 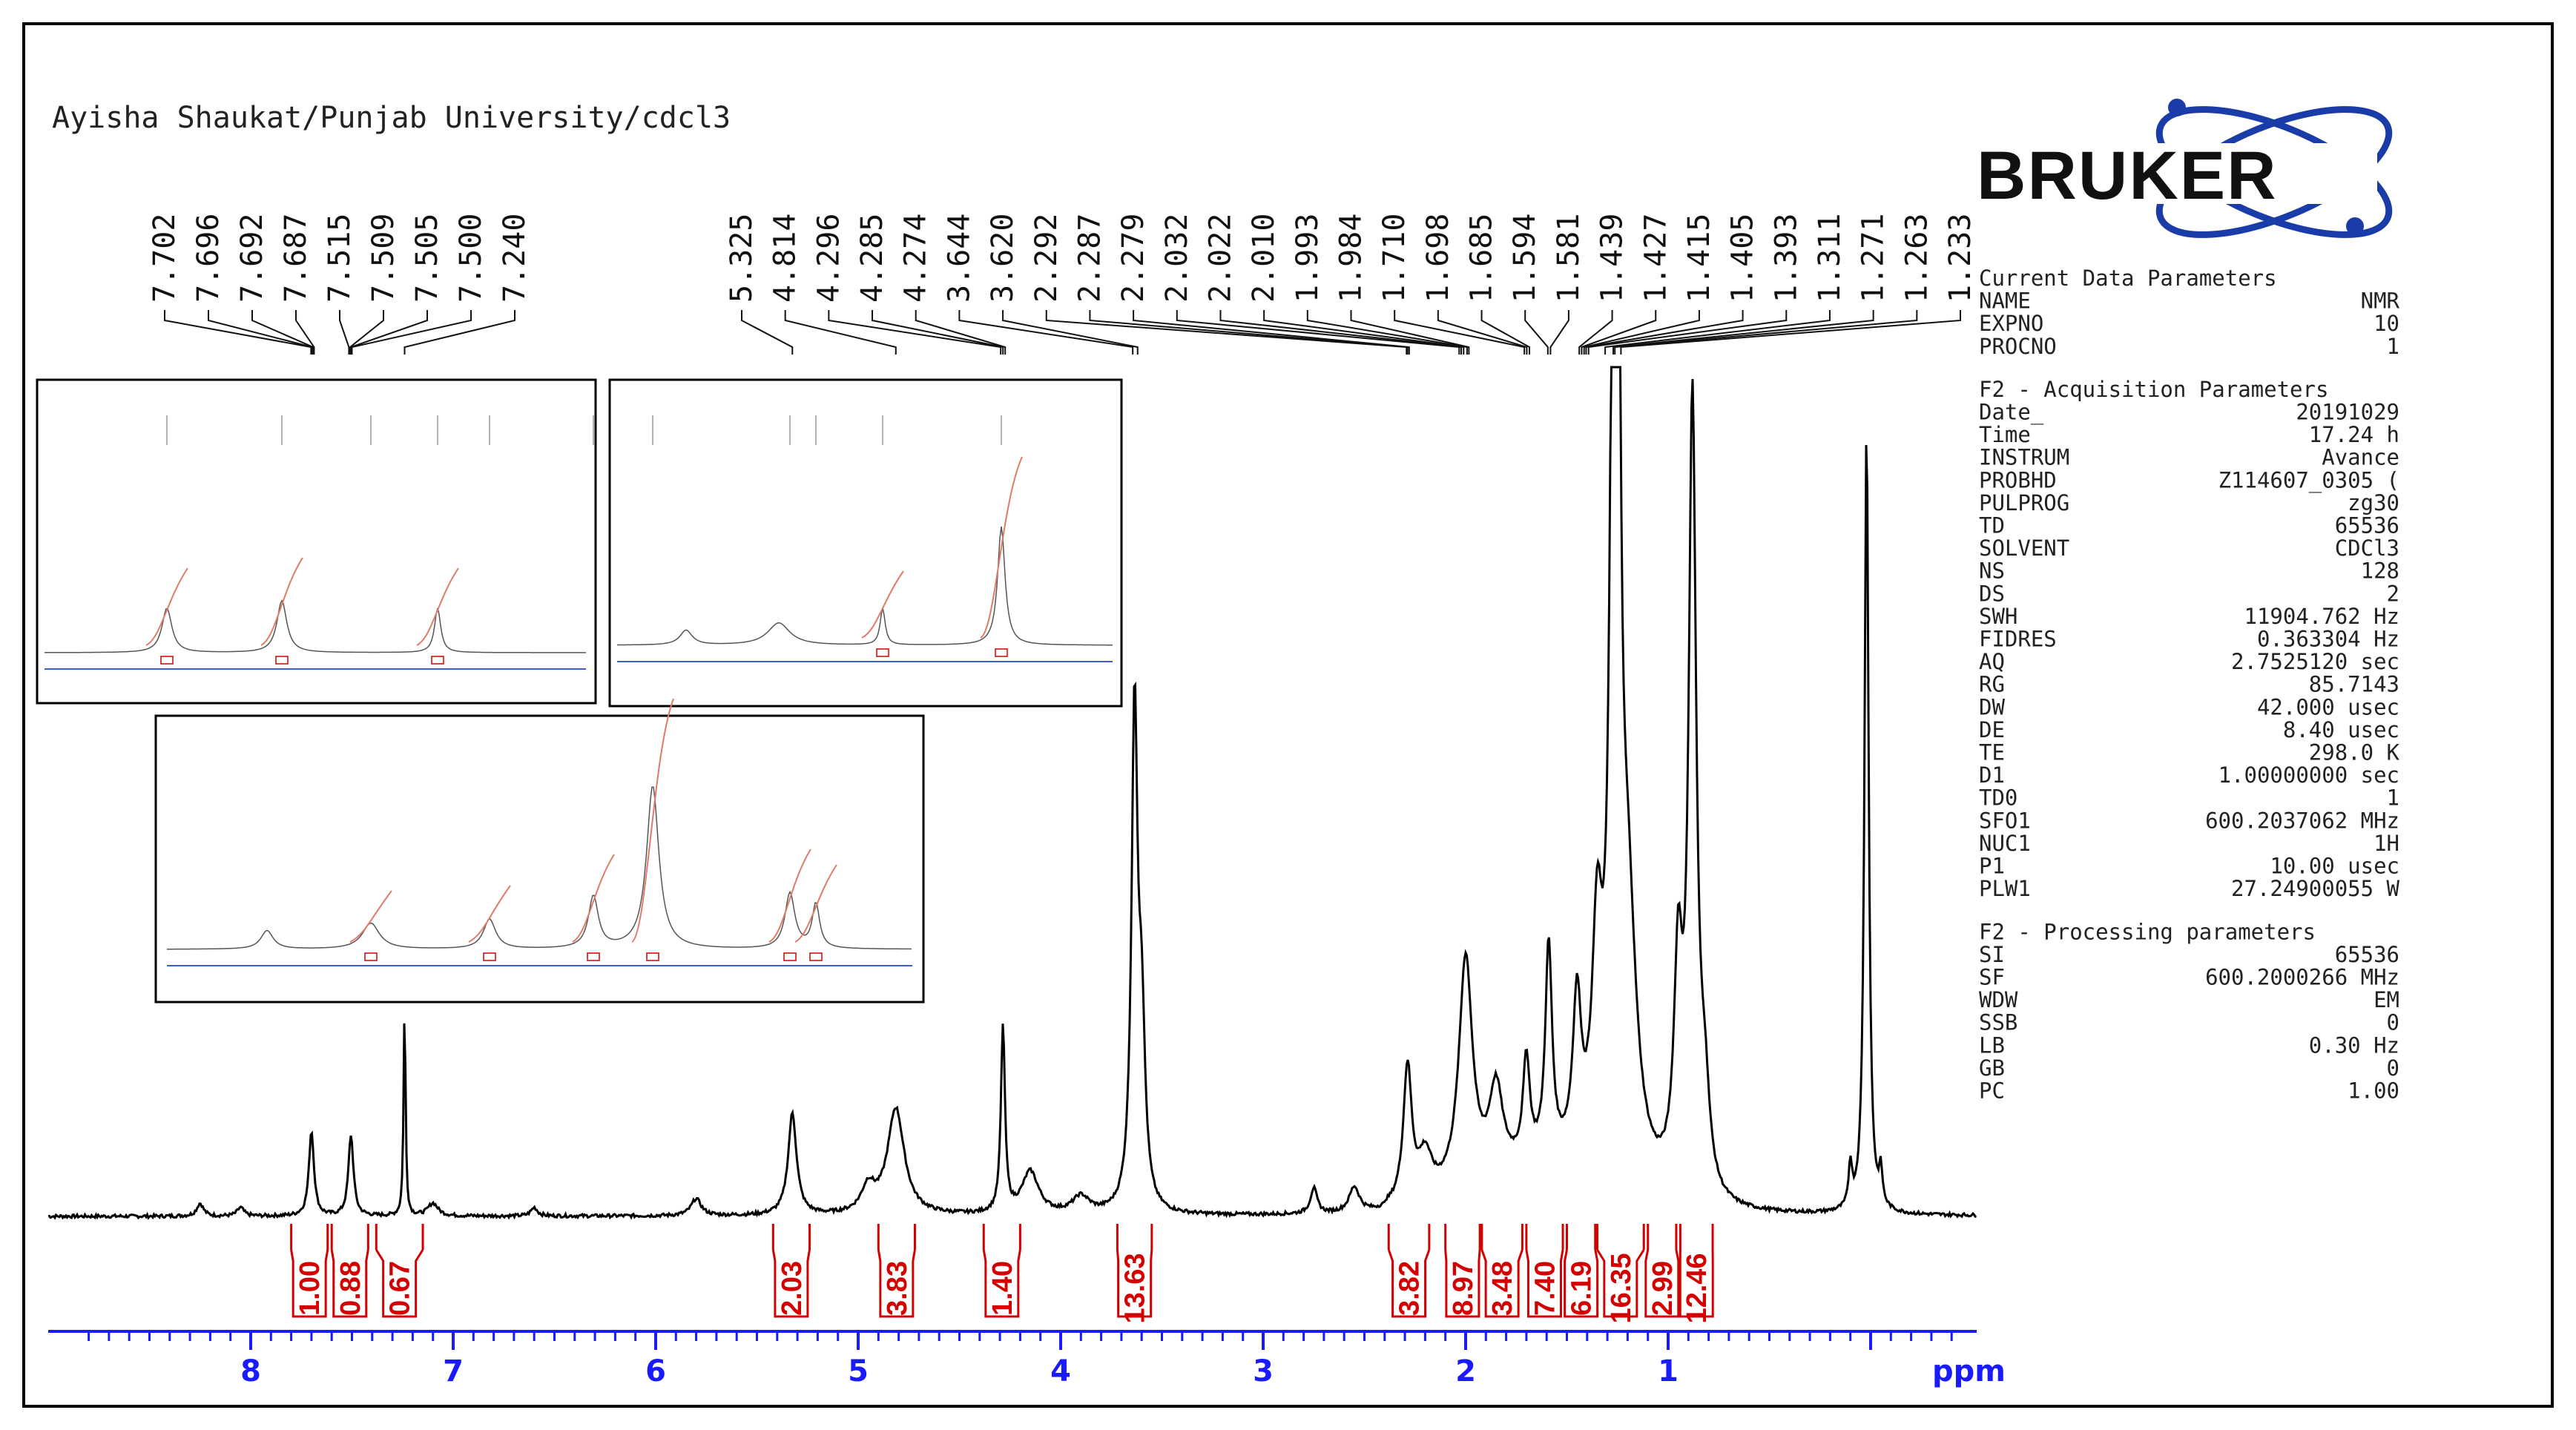 What do you see at coordinates (515, 258) in the screenshot?
I see `peak-label: 7.240` at bounding box center [515, 258].